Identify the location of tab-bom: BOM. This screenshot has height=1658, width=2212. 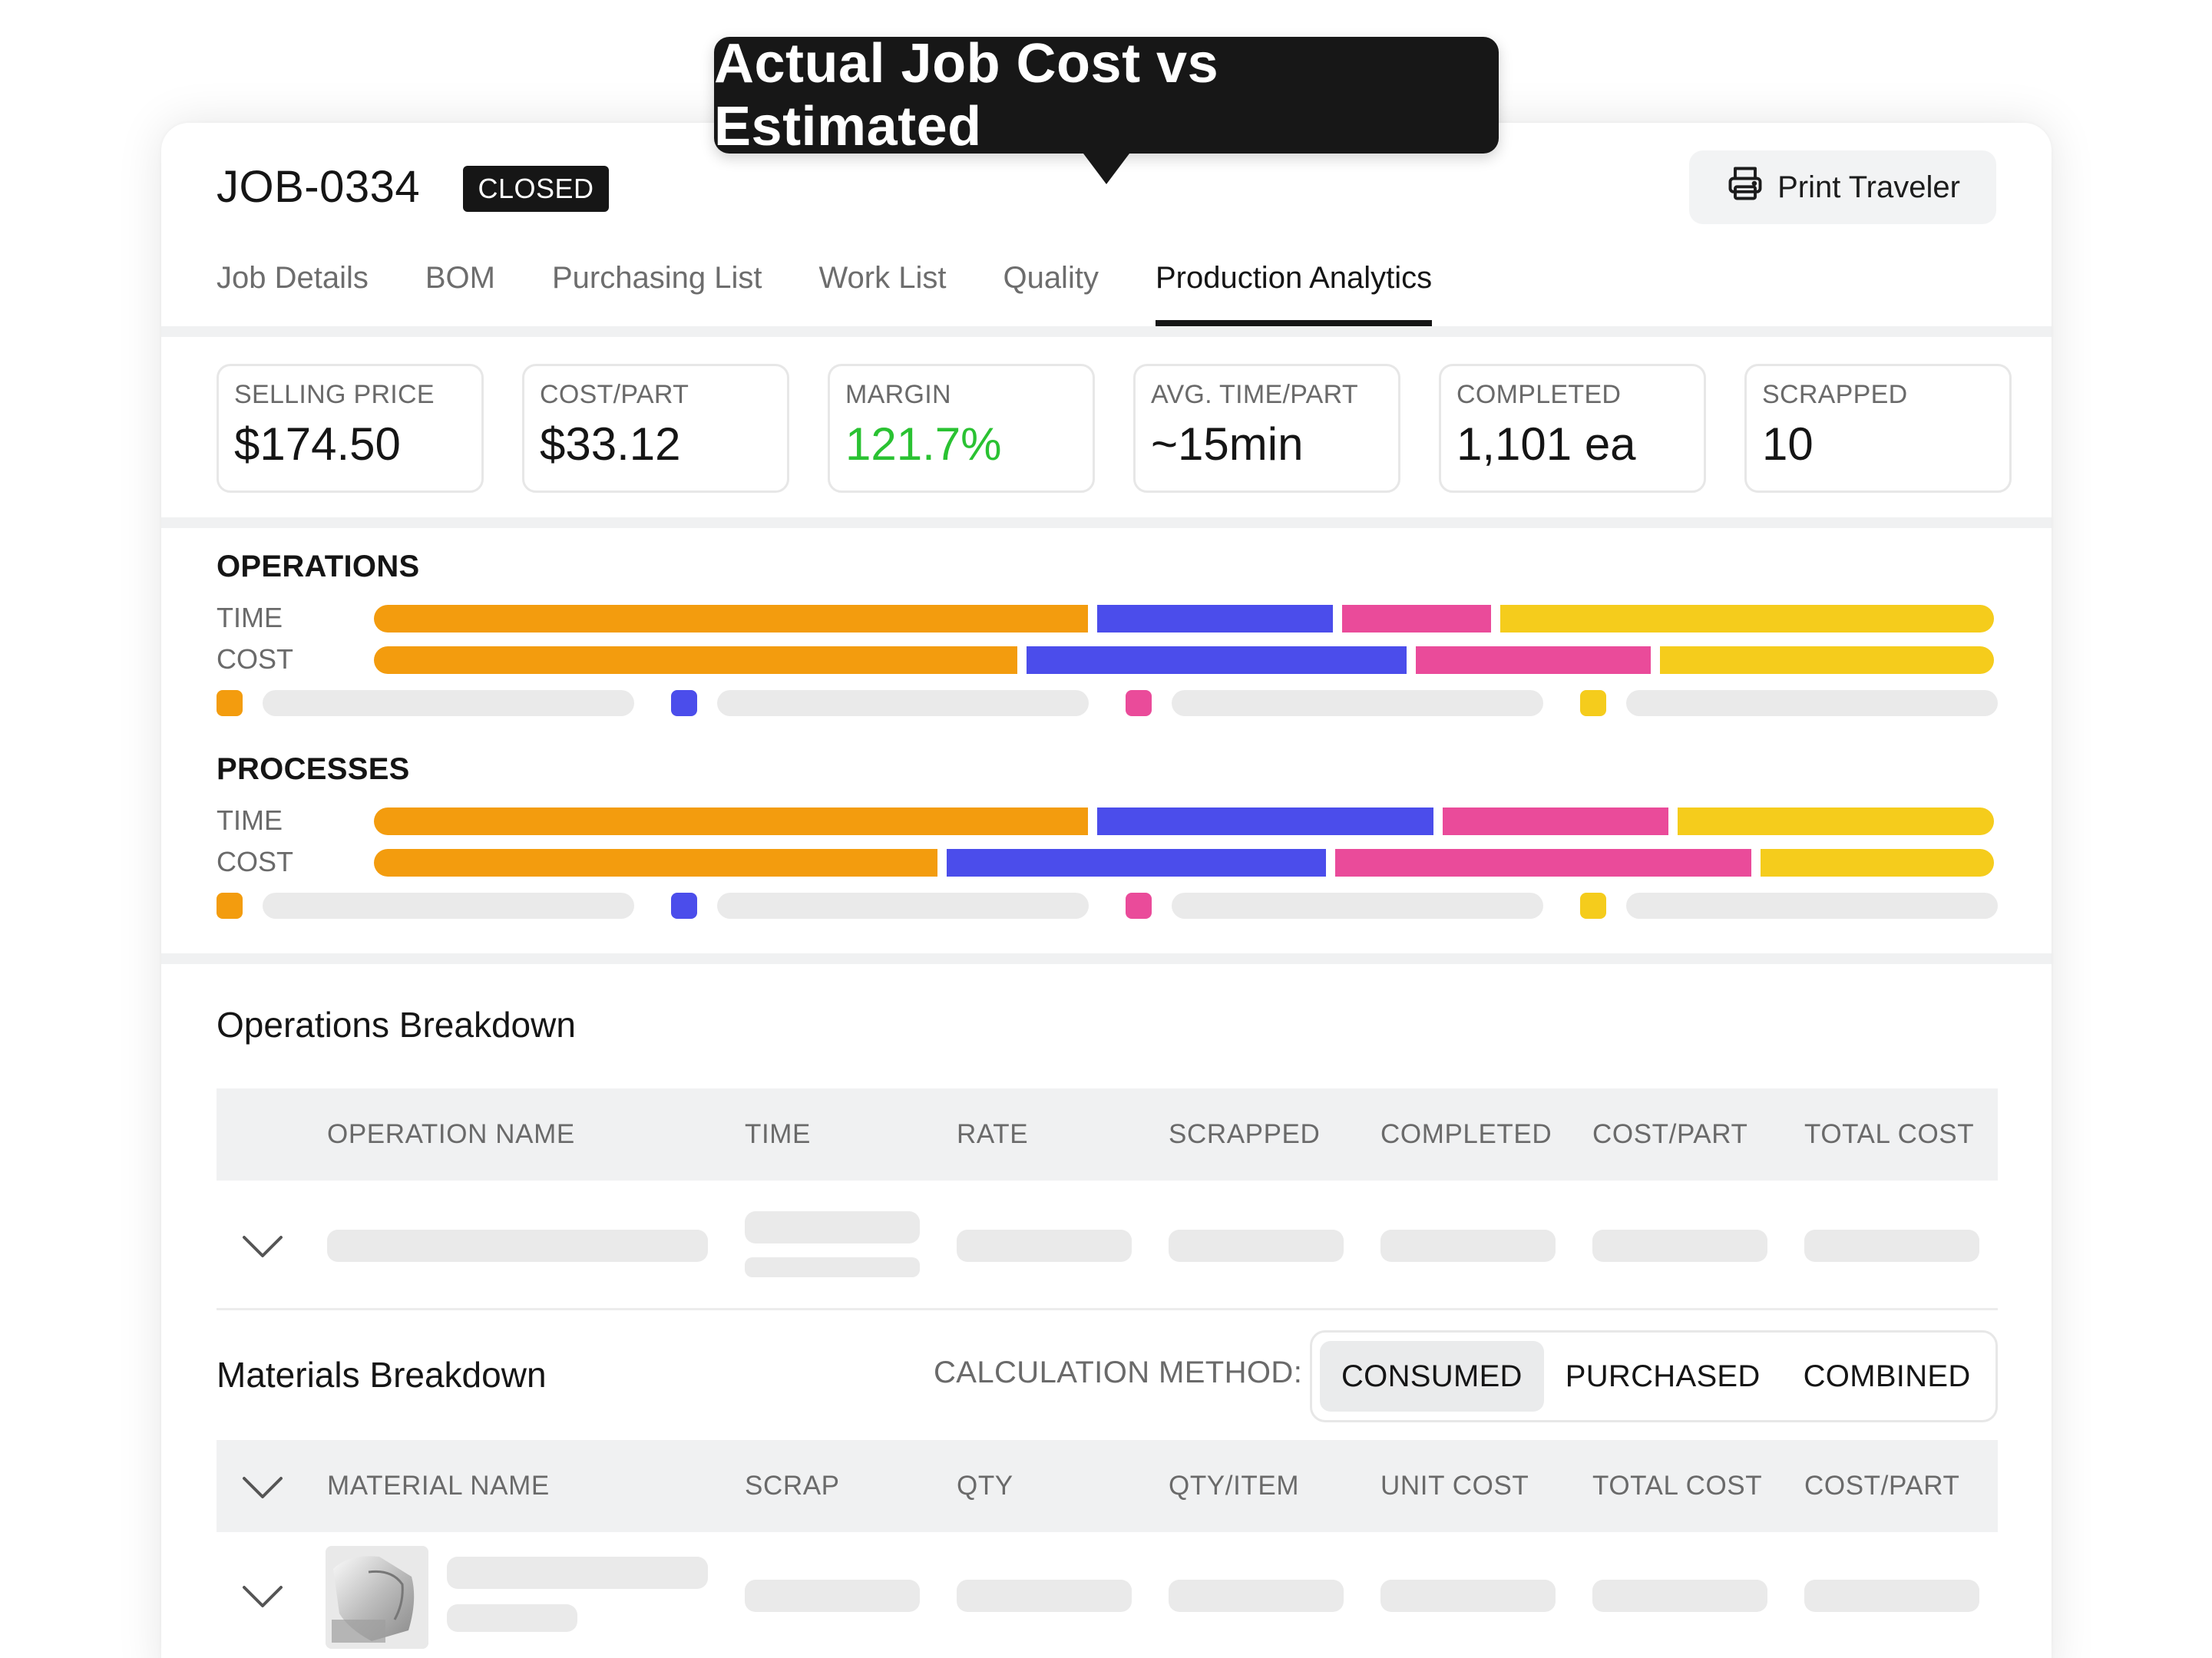
(460, 278).